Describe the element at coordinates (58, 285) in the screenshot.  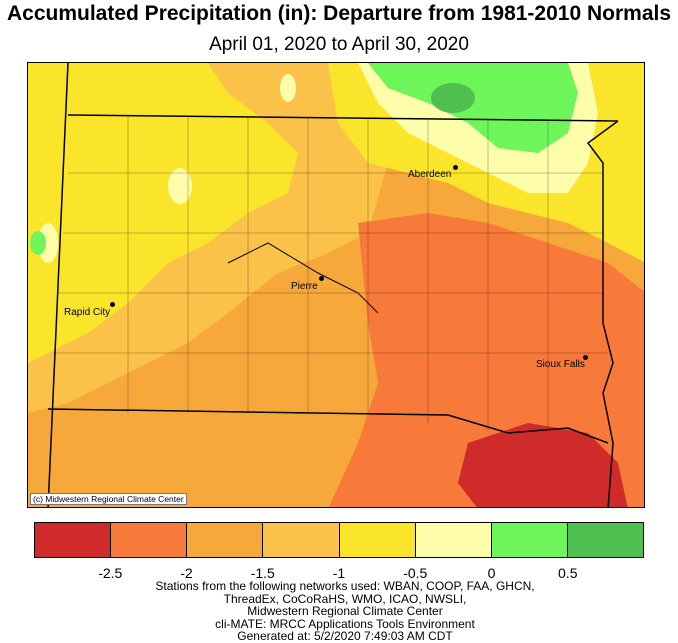
I see `west-border` at that location.